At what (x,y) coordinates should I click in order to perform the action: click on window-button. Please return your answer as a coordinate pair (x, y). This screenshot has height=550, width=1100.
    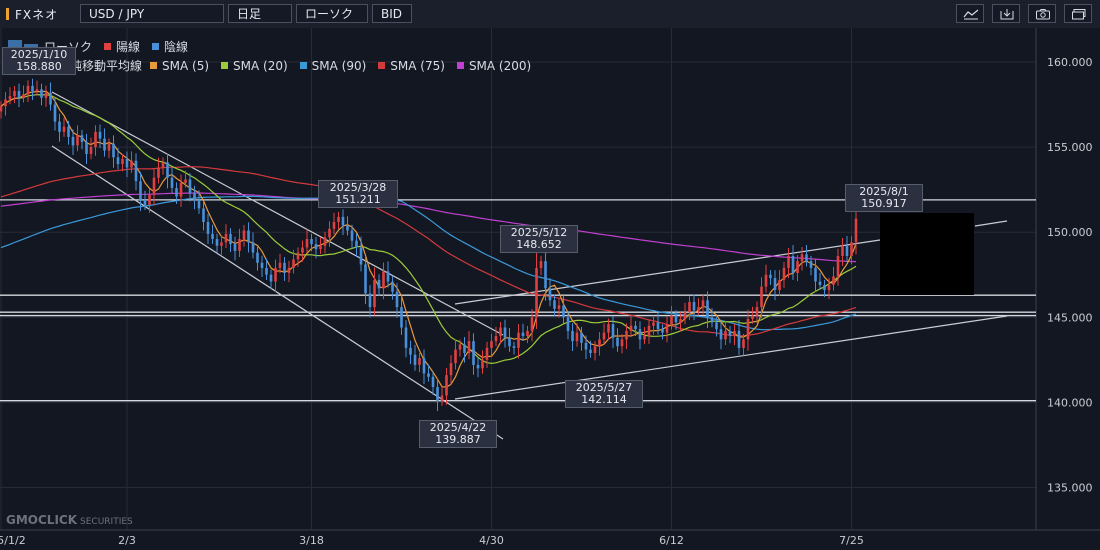
    Looking at the image, I should click on (1078, 13).